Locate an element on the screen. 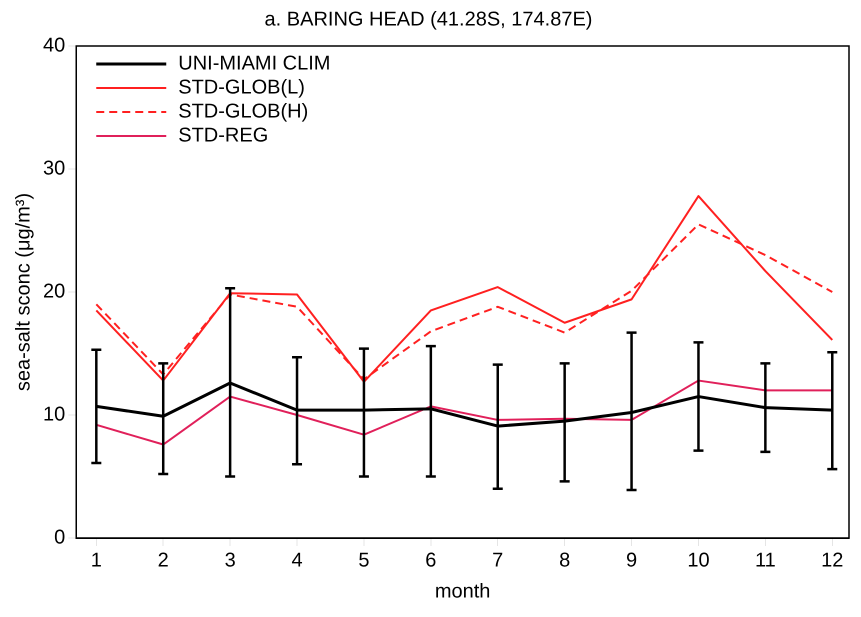 Image resolution: width=861 pixels, height=617 pixels. x-tick-label: 1 is located at coordinates (96, 561).